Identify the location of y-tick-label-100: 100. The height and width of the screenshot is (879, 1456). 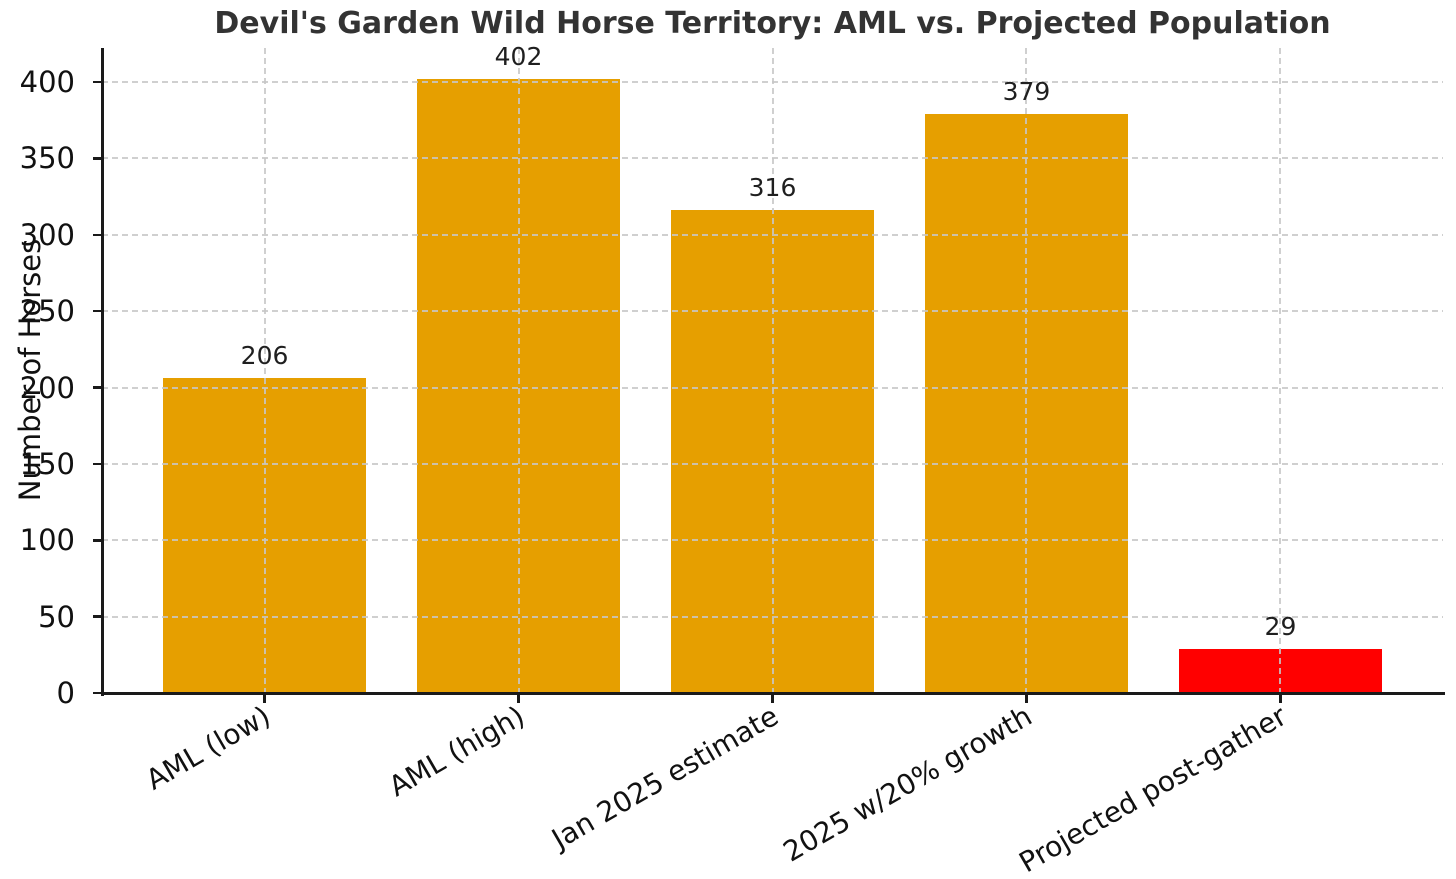
(47, 540).